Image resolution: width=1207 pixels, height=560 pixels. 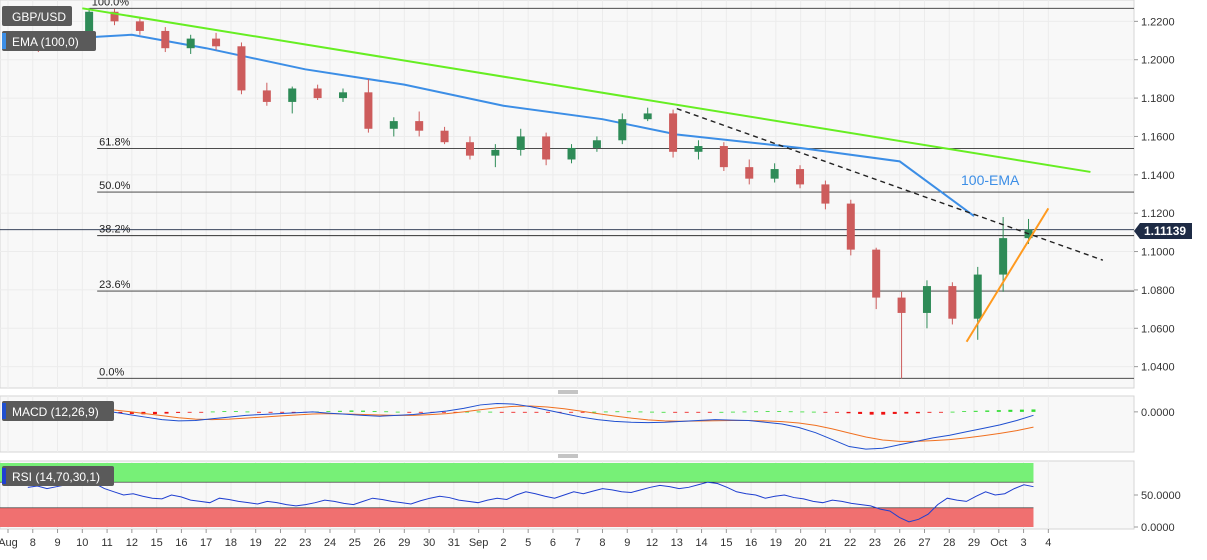 What do you see at coordinates (1158, 214) in the screenshot?
I see `y-axis-label: 1.1200` at bounding box center [1158, 214].